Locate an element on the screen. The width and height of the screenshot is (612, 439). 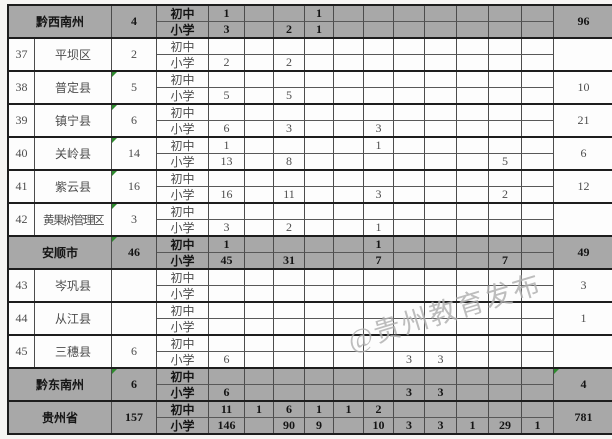
region-name-cell: 安顺市 is located at coordinates (60, 252).